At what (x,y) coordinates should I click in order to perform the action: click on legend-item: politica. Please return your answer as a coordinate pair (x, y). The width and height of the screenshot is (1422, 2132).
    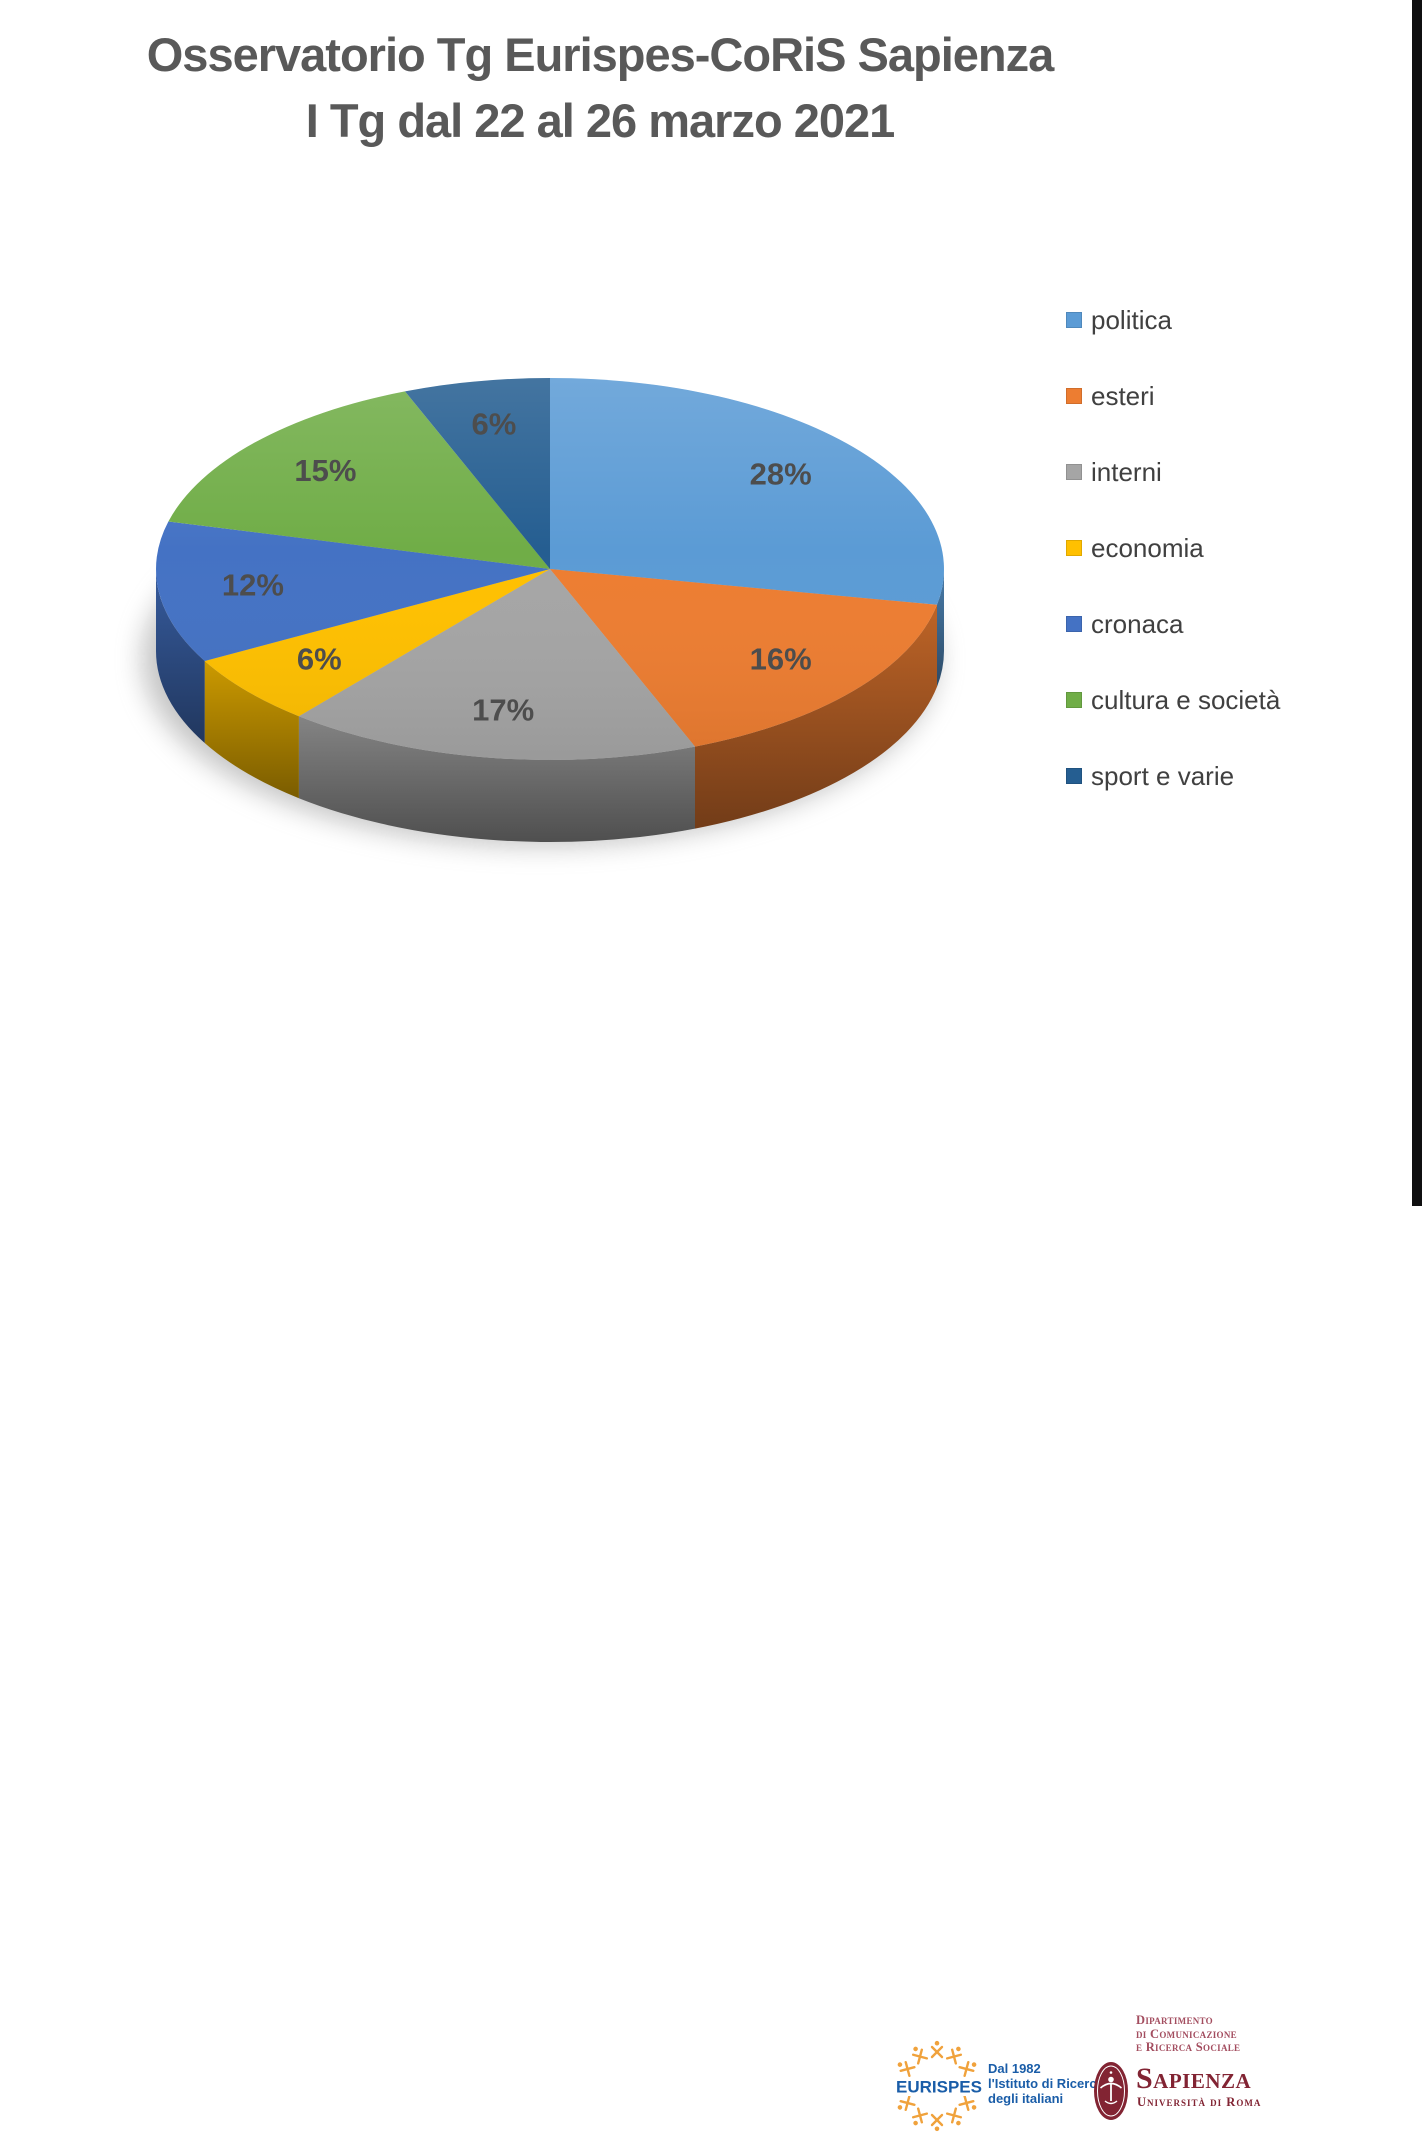
    Looking at the image, I should click on (1173, 320).